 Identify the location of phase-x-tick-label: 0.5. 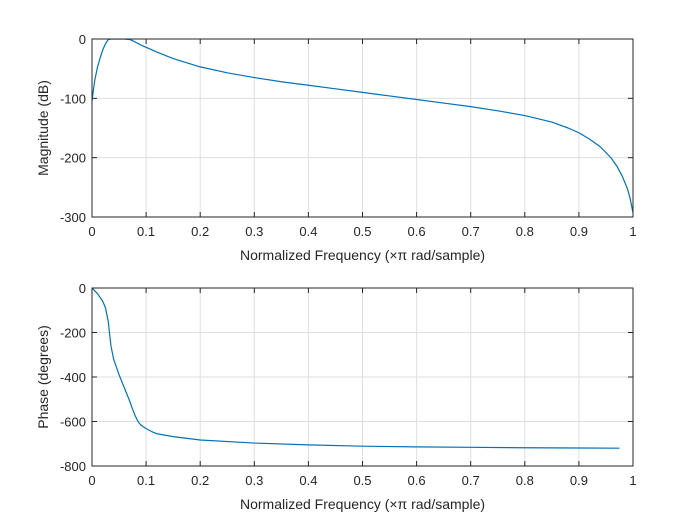
(362, 480).